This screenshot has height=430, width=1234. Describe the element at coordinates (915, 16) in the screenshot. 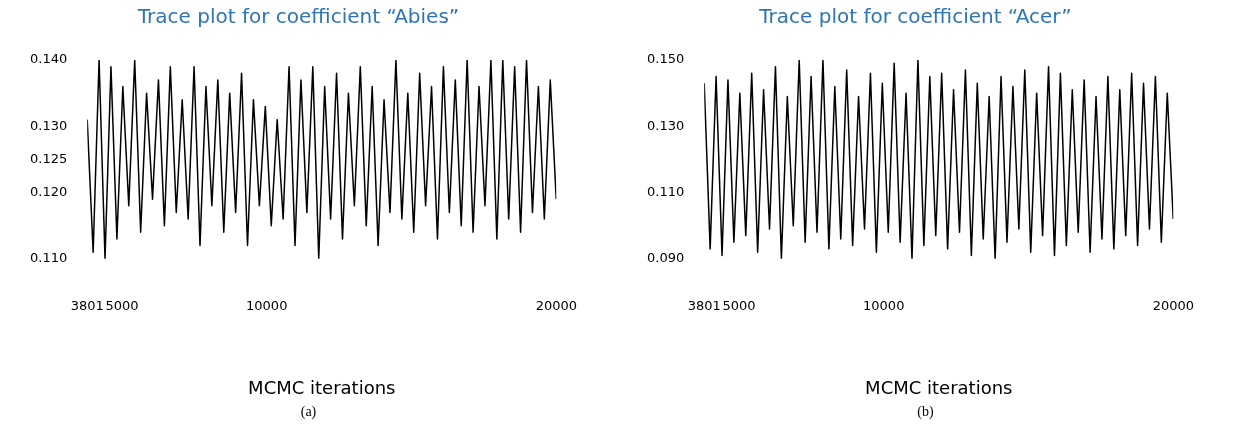

I see `chart-title: Trace plot for coefficient “Acer”` at that location.